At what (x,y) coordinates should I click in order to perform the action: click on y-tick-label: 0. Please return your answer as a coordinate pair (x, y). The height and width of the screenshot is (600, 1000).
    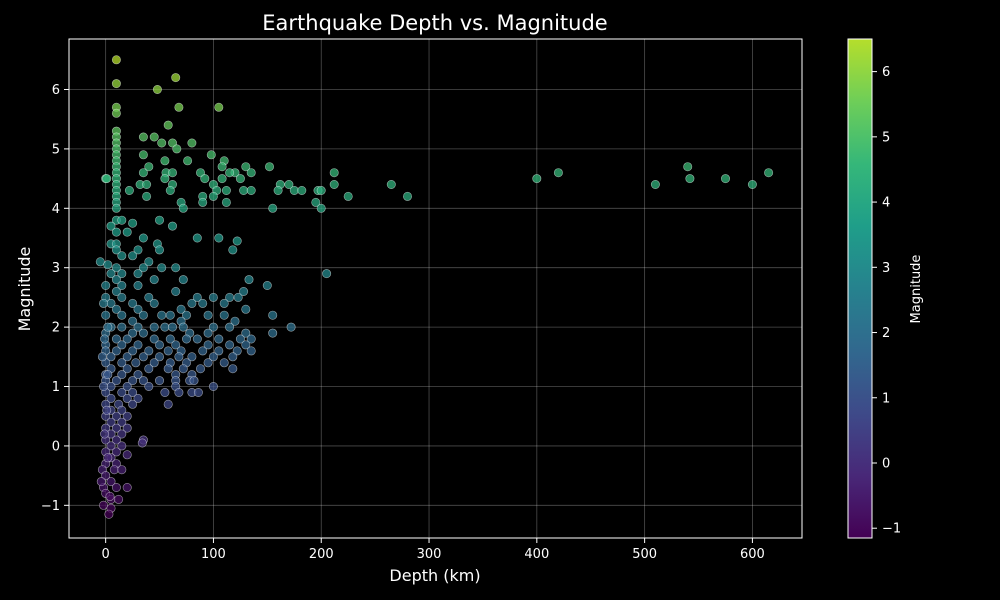
    Looking at the image, I should click on (56, 446).